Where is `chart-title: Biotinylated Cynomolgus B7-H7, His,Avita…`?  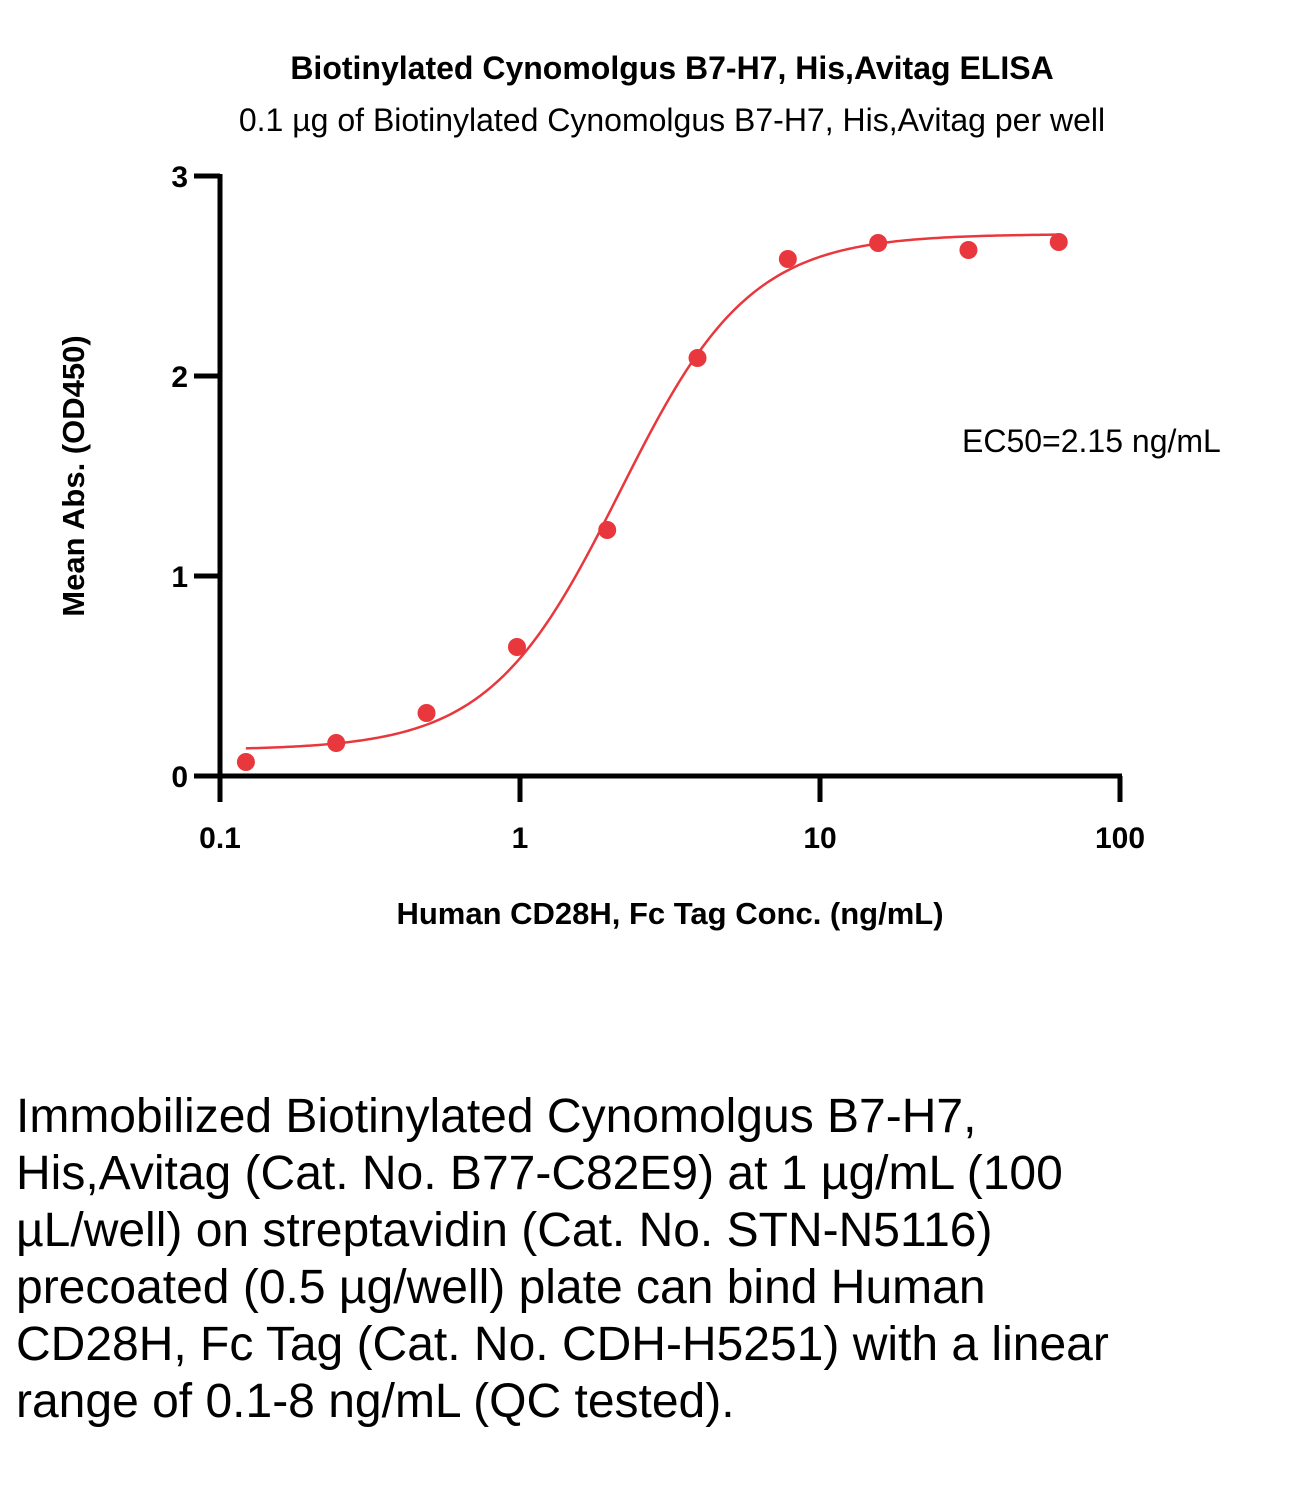 chart-title: Biotinylated Cynomolgus B7-H7, His,Avita… is located at coordinates (671, 68).